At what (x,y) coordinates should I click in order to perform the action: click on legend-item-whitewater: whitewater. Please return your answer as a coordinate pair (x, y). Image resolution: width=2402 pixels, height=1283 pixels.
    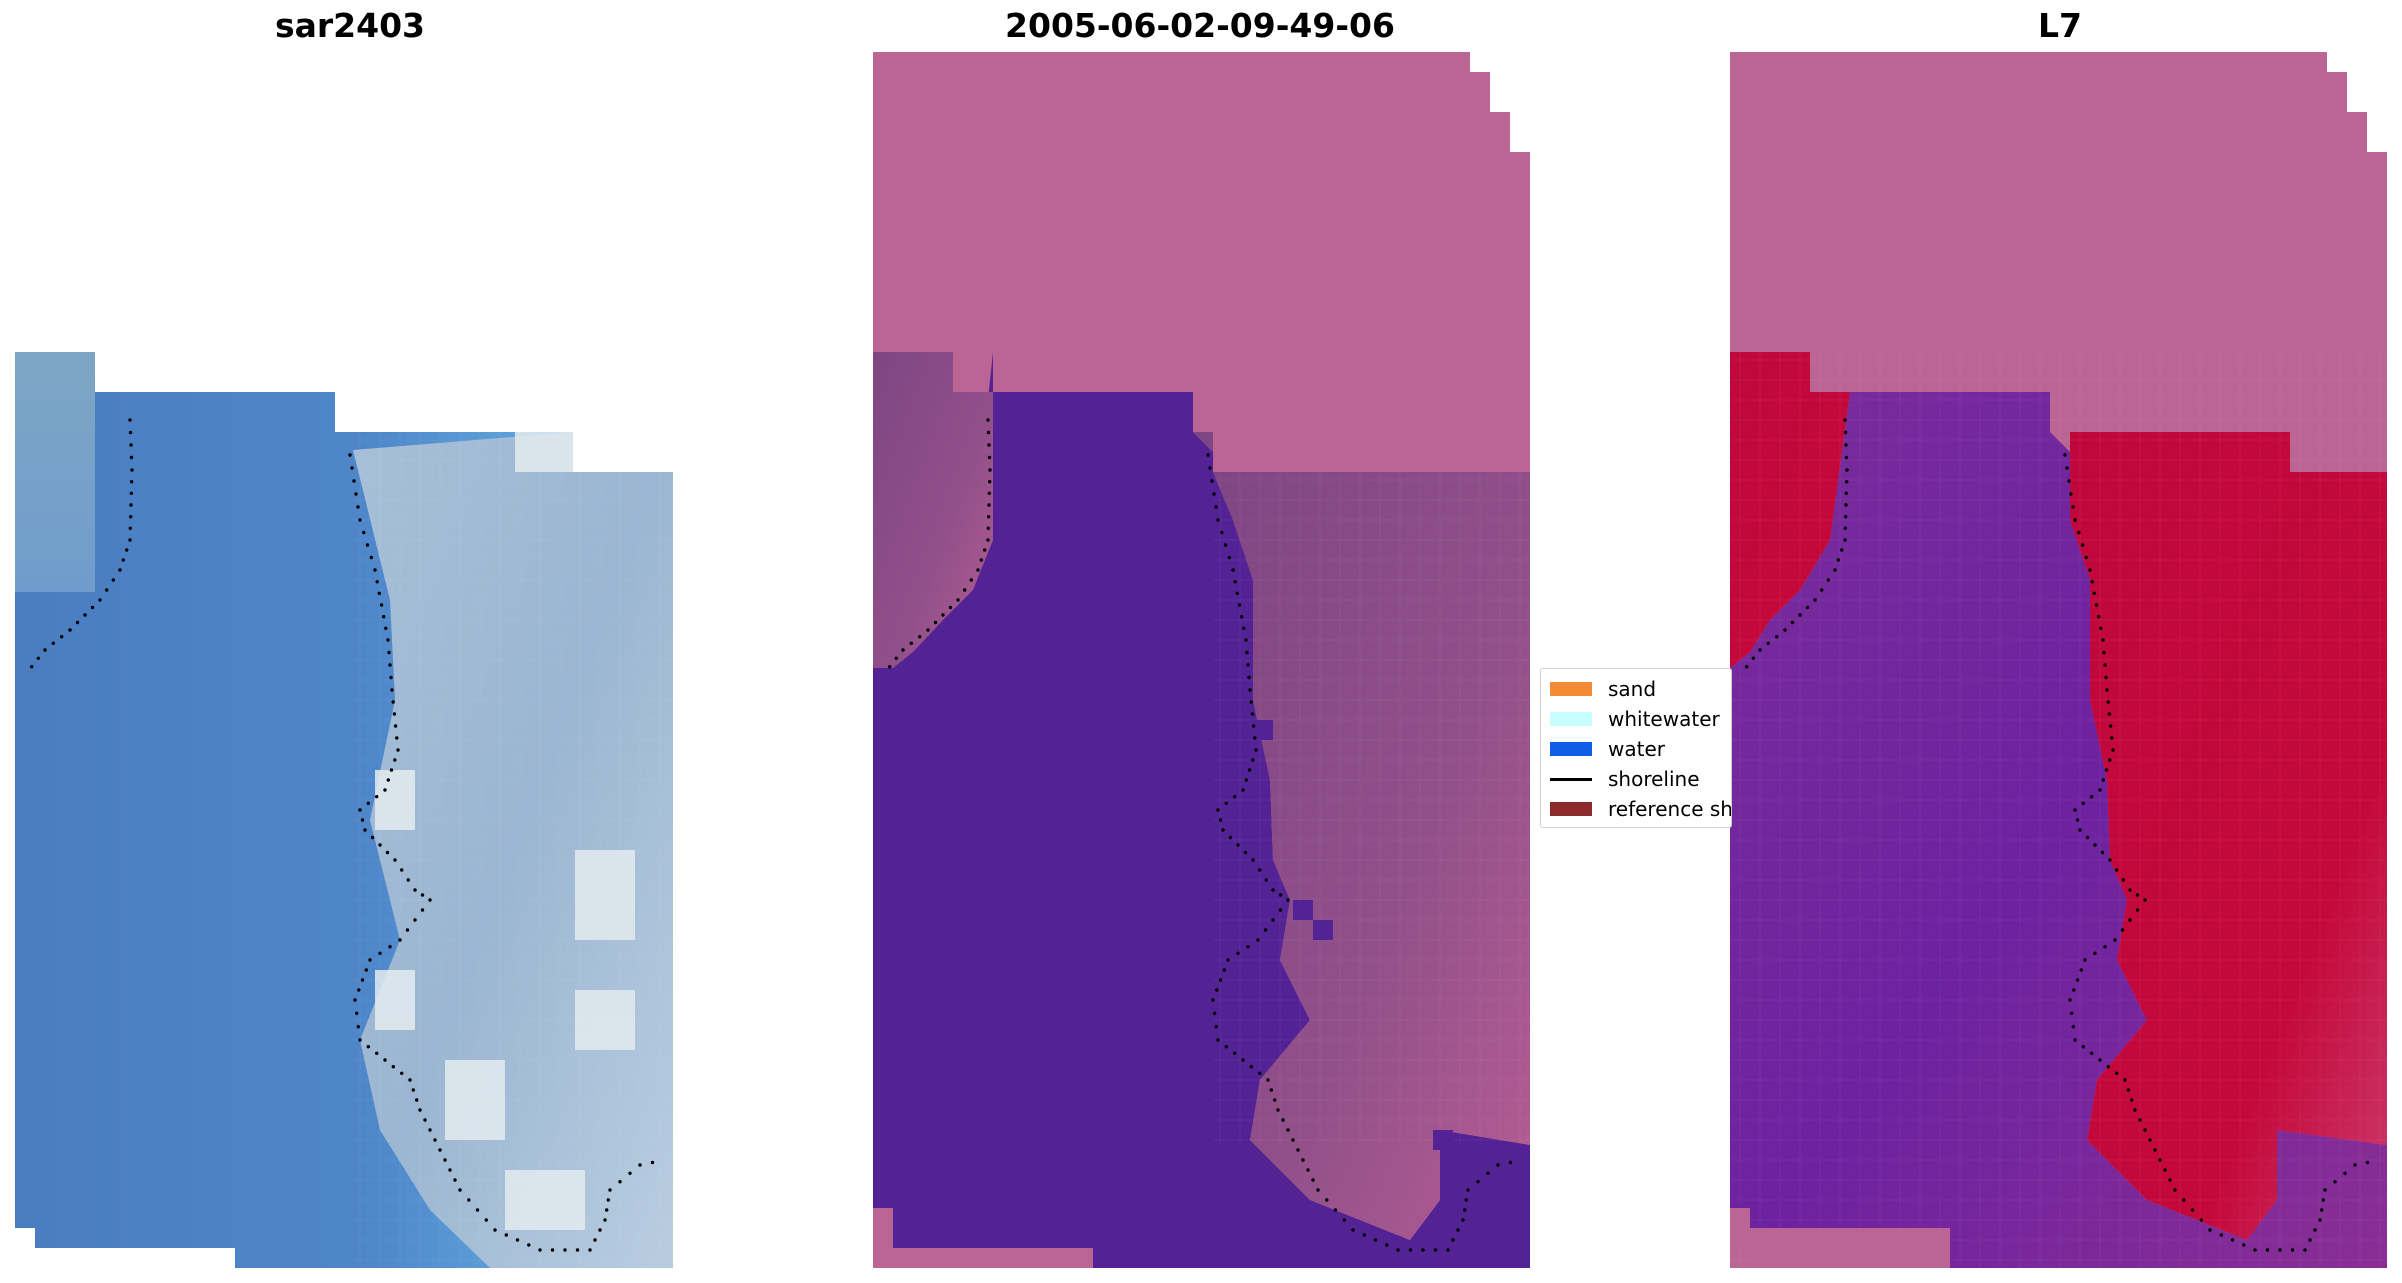
    Looking at the image, I should click on (1636, 719).